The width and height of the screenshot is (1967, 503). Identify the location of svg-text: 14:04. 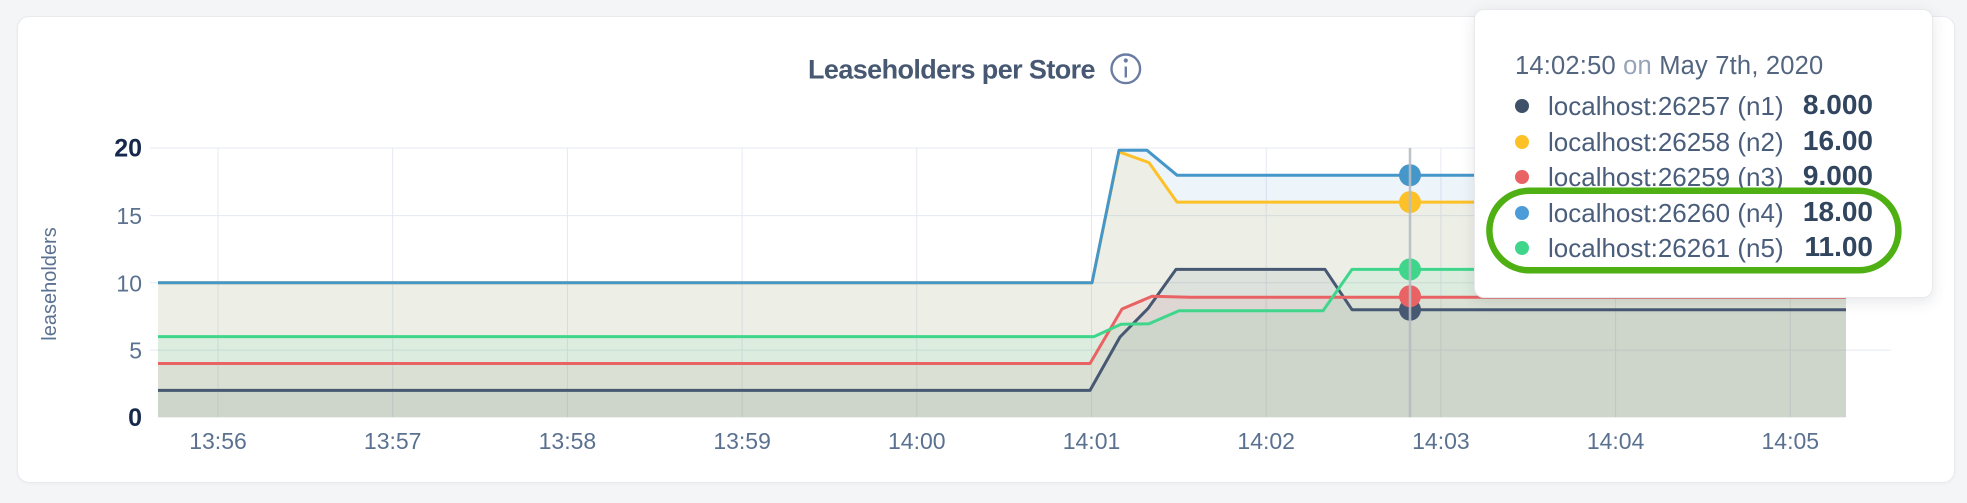
(1616, 441).